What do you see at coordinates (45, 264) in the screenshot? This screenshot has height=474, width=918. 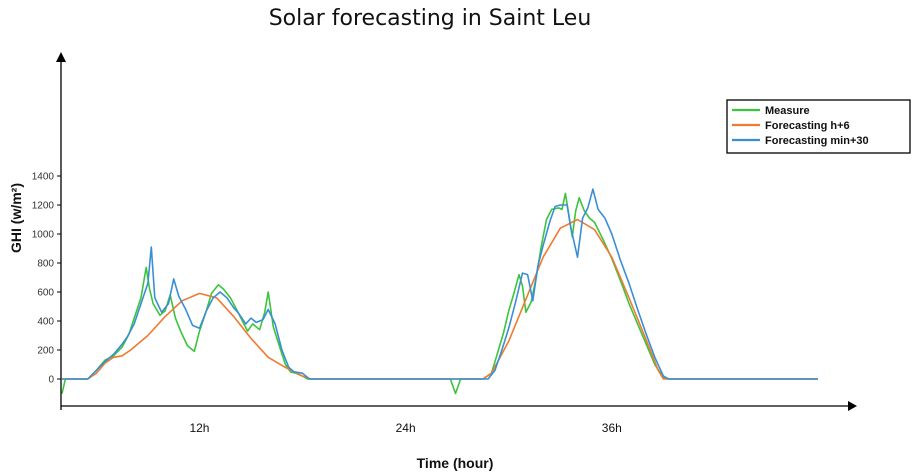 I see `y-tick-label: 800` at bounding box center [45, 264].